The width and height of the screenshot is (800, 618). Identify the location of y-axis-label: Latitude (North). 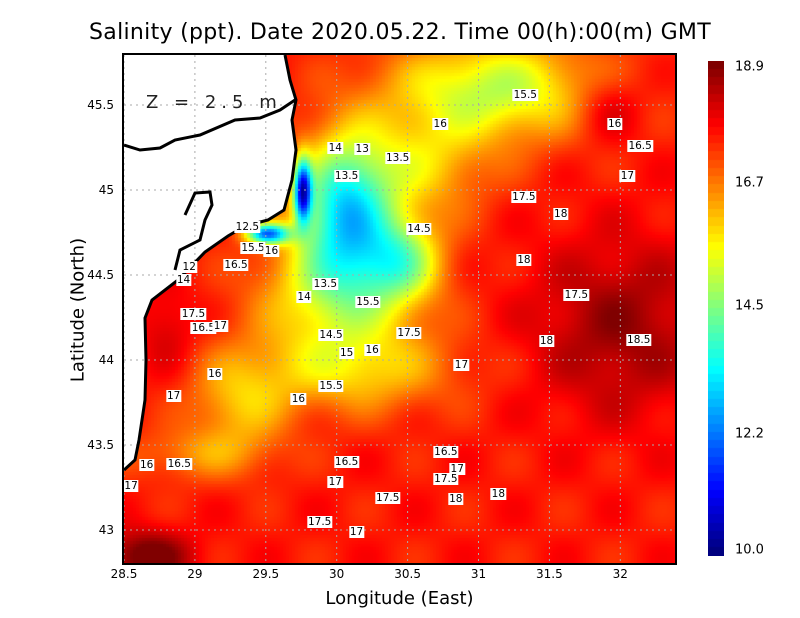
(78, 310).